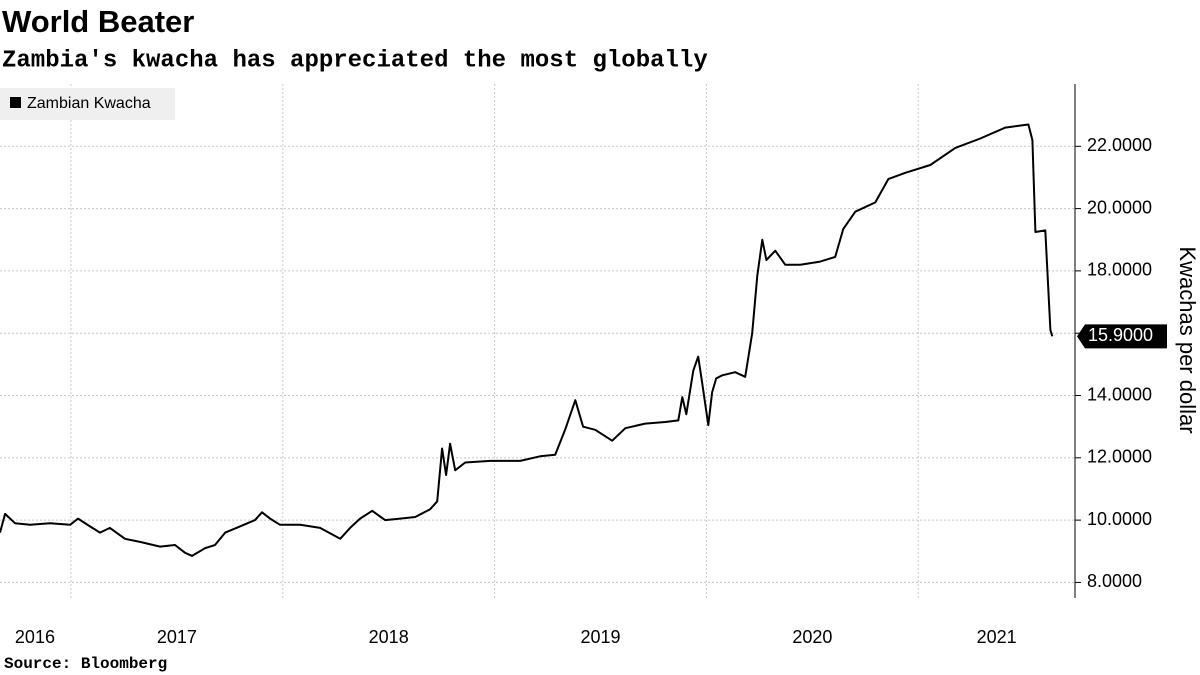  I want to click on value-label-box, so click(1122, 336).